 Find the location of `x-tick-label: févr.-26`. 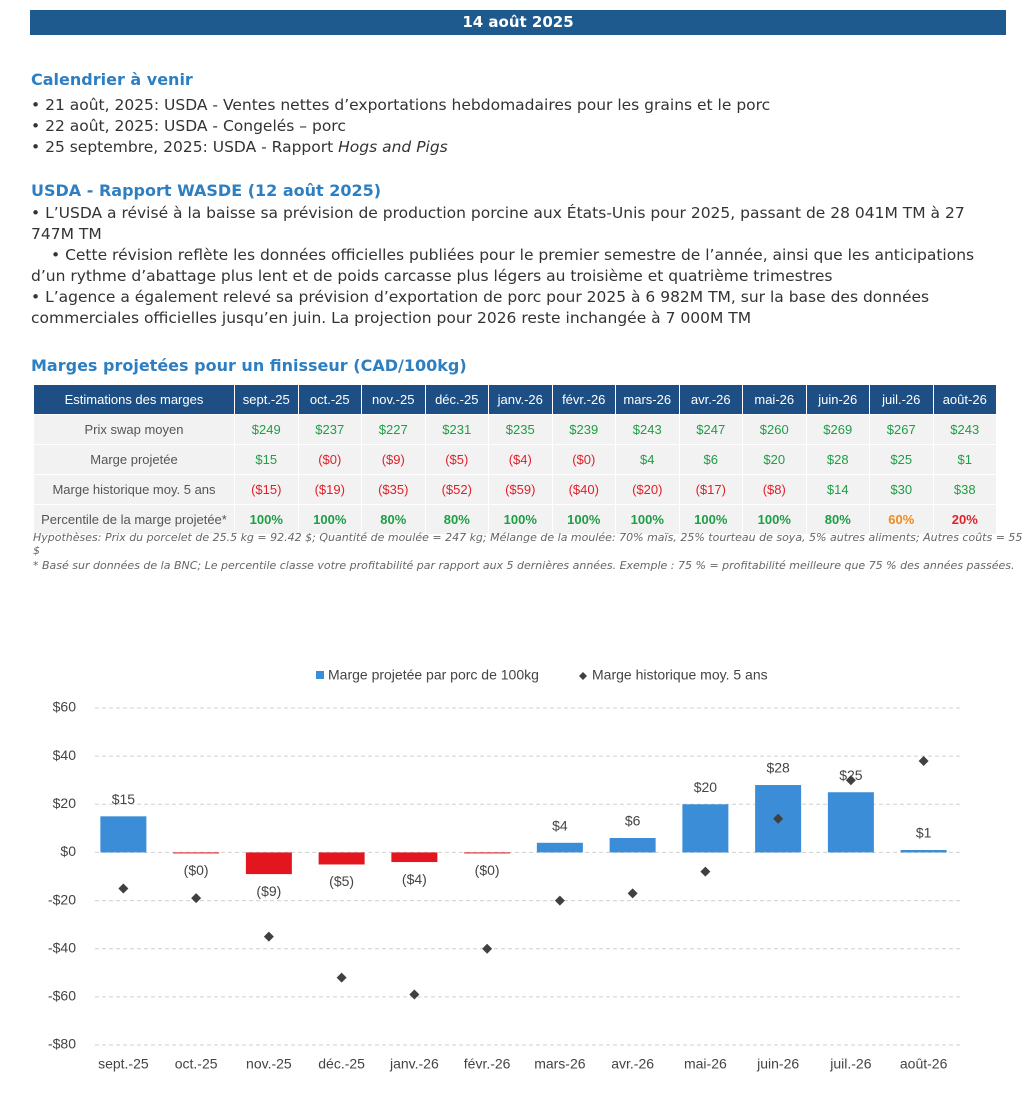

x-tick-label: févr.-26 is located at coordinates (487, 1064).